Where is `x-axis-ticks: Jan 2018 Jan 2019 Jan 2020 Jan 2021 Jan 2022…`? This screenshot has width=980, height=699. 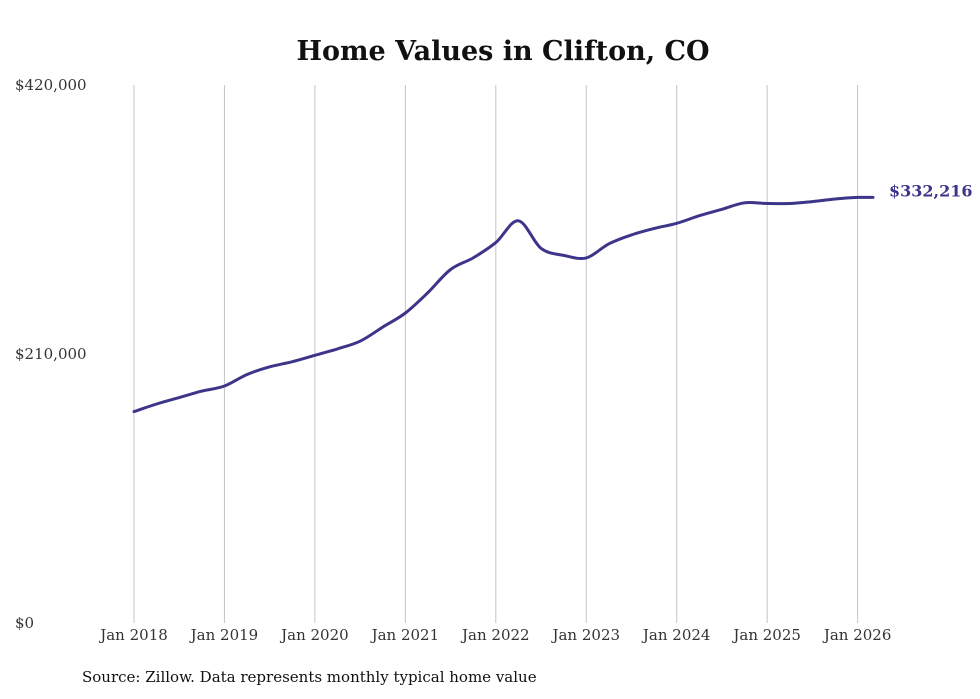
x-axis-ticks: Jan 2018 Jan 2019 Jan 2020 Jan 2021 Jan 2022… is located at coordinates (494, 635).